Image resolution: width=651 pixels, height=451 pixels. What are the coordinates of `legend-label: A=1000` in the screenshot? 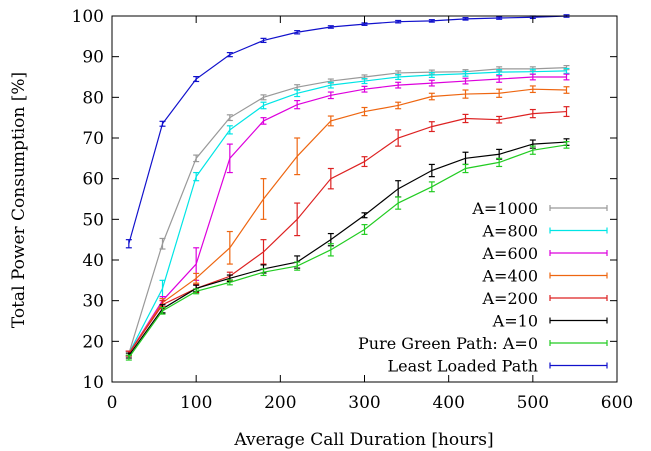 It's located at (504, 208).